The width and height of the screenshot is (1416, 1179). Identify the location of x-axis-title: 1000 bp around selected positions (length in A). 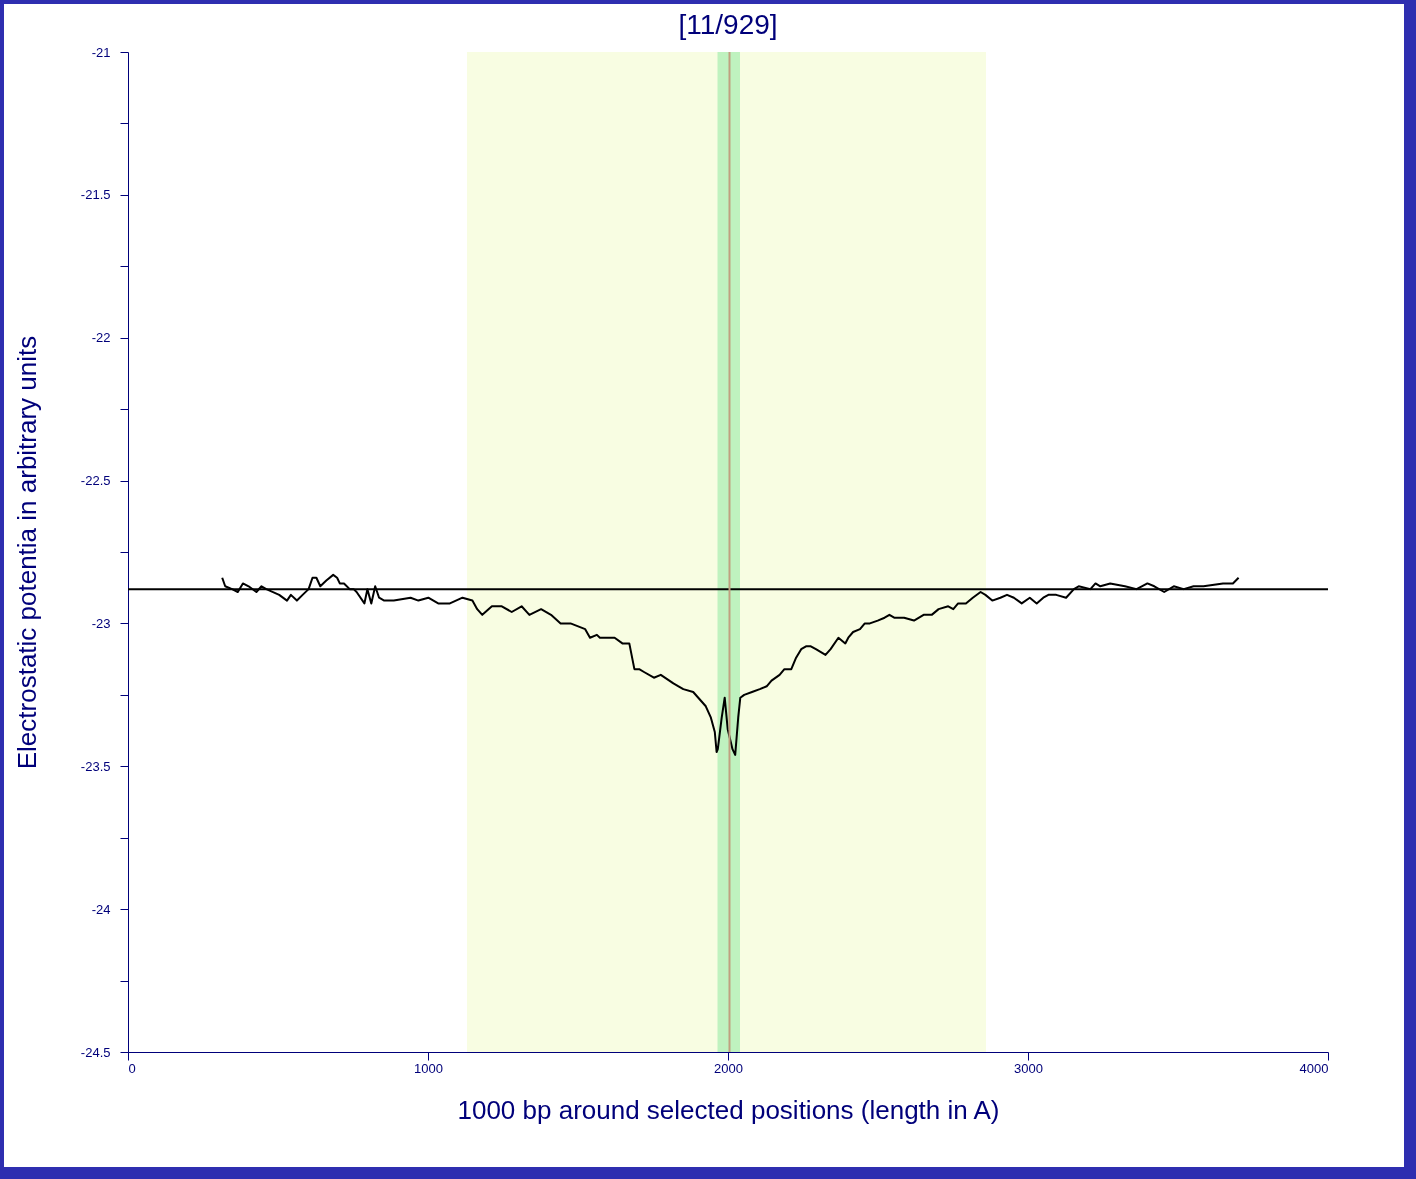
(728, 1109).